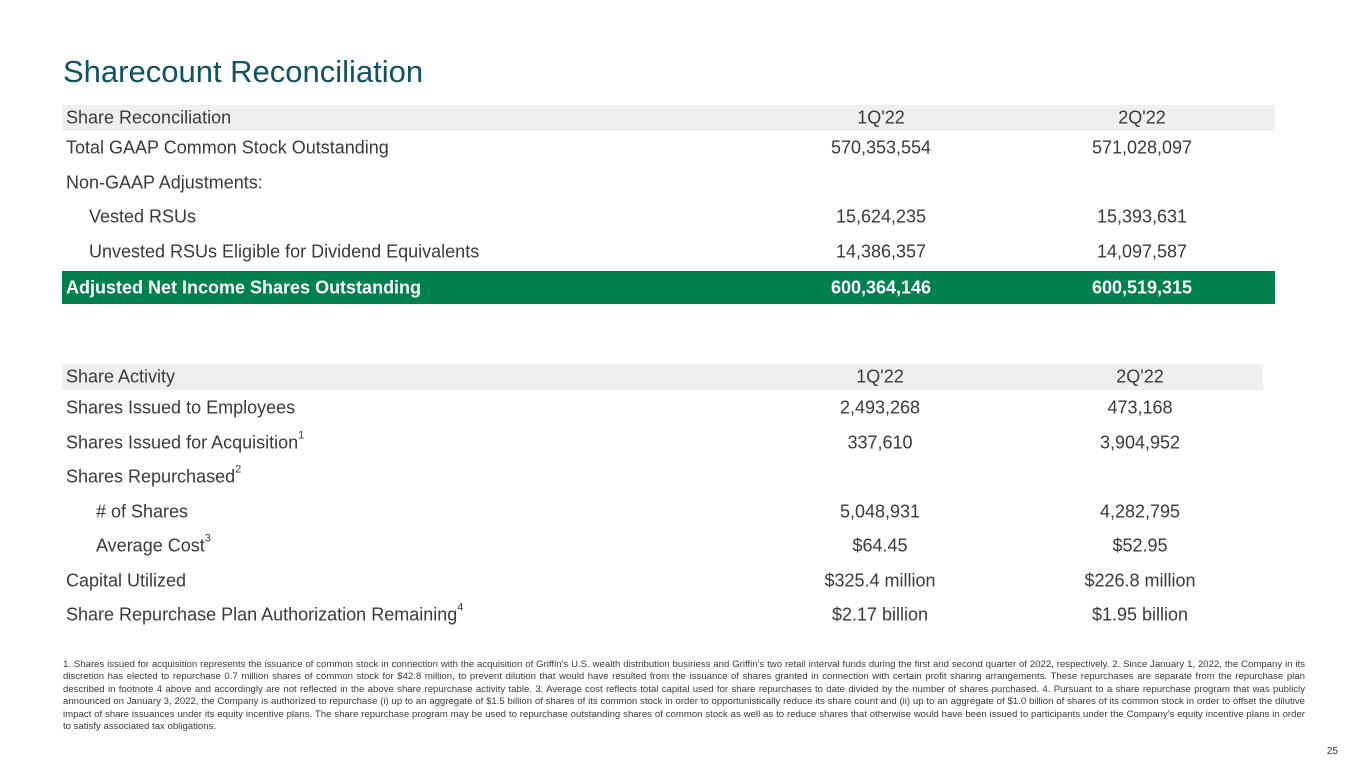  I want to click on page-number: 25, so click(1332, 751).